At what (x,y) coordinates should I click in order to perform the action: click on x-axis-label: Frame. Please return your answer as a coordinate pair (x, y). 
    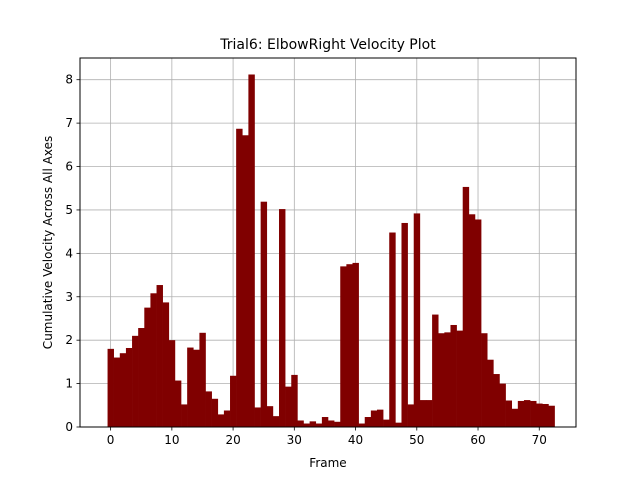
    Looking at the image, I should click on (327, 463).